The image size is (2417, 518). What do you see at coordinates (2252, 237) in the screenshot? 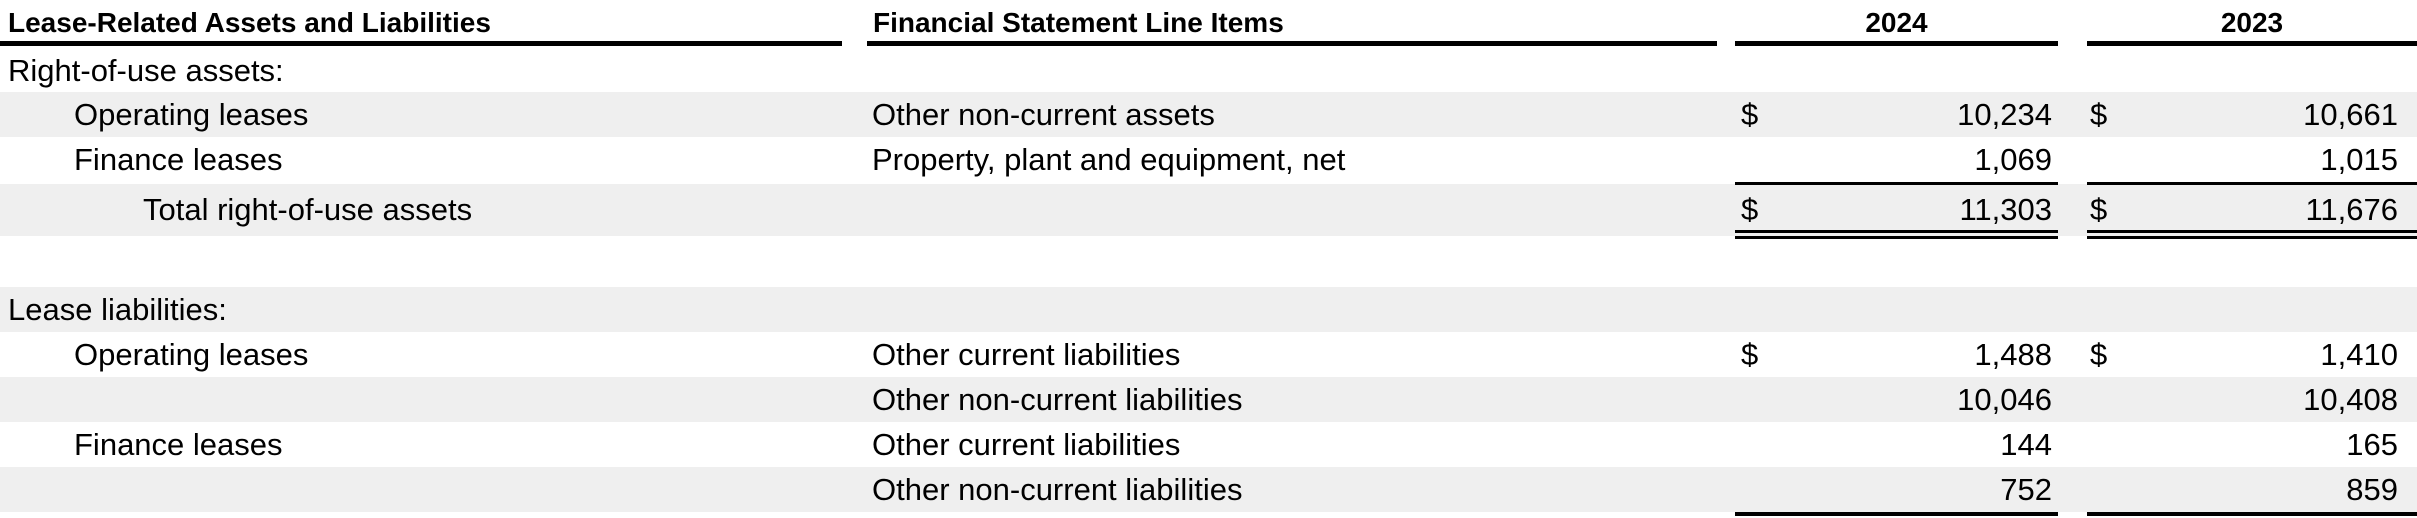
I see `total-double-rule-2023-bottom` at bounding box center [2252, 237].